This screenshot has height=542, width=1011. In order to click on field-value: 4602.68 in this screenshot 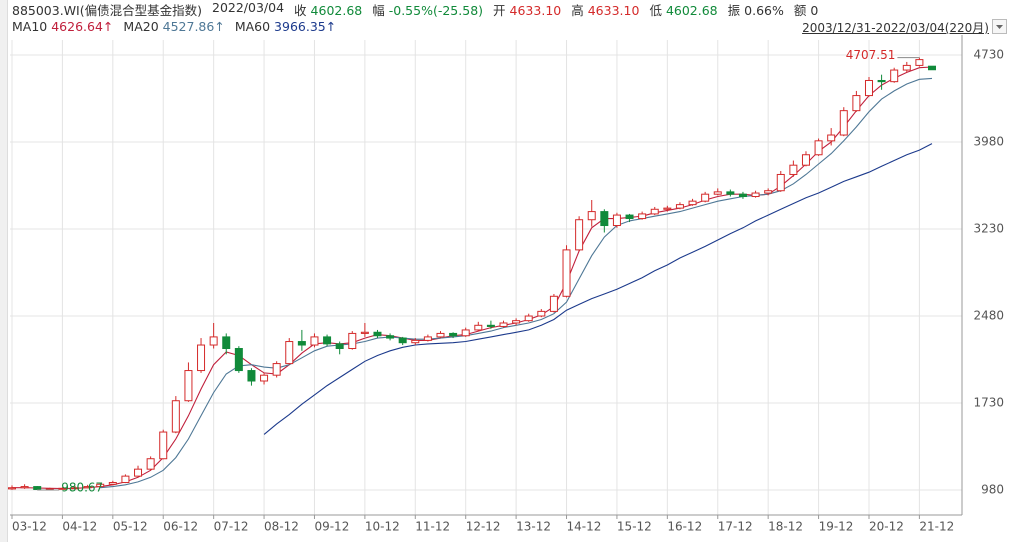, I will do `click(336, 10)`.